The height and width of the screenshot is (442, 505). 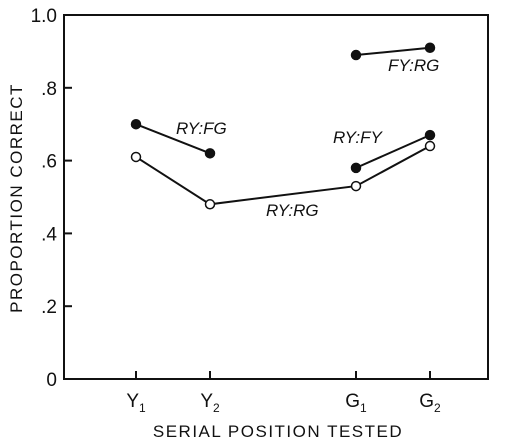 What do you see at coordinates (278, 431) in the screenshot?
I see `x-axis-title: SERIAL POSITION TESTED` at bounding box center [278, 431].